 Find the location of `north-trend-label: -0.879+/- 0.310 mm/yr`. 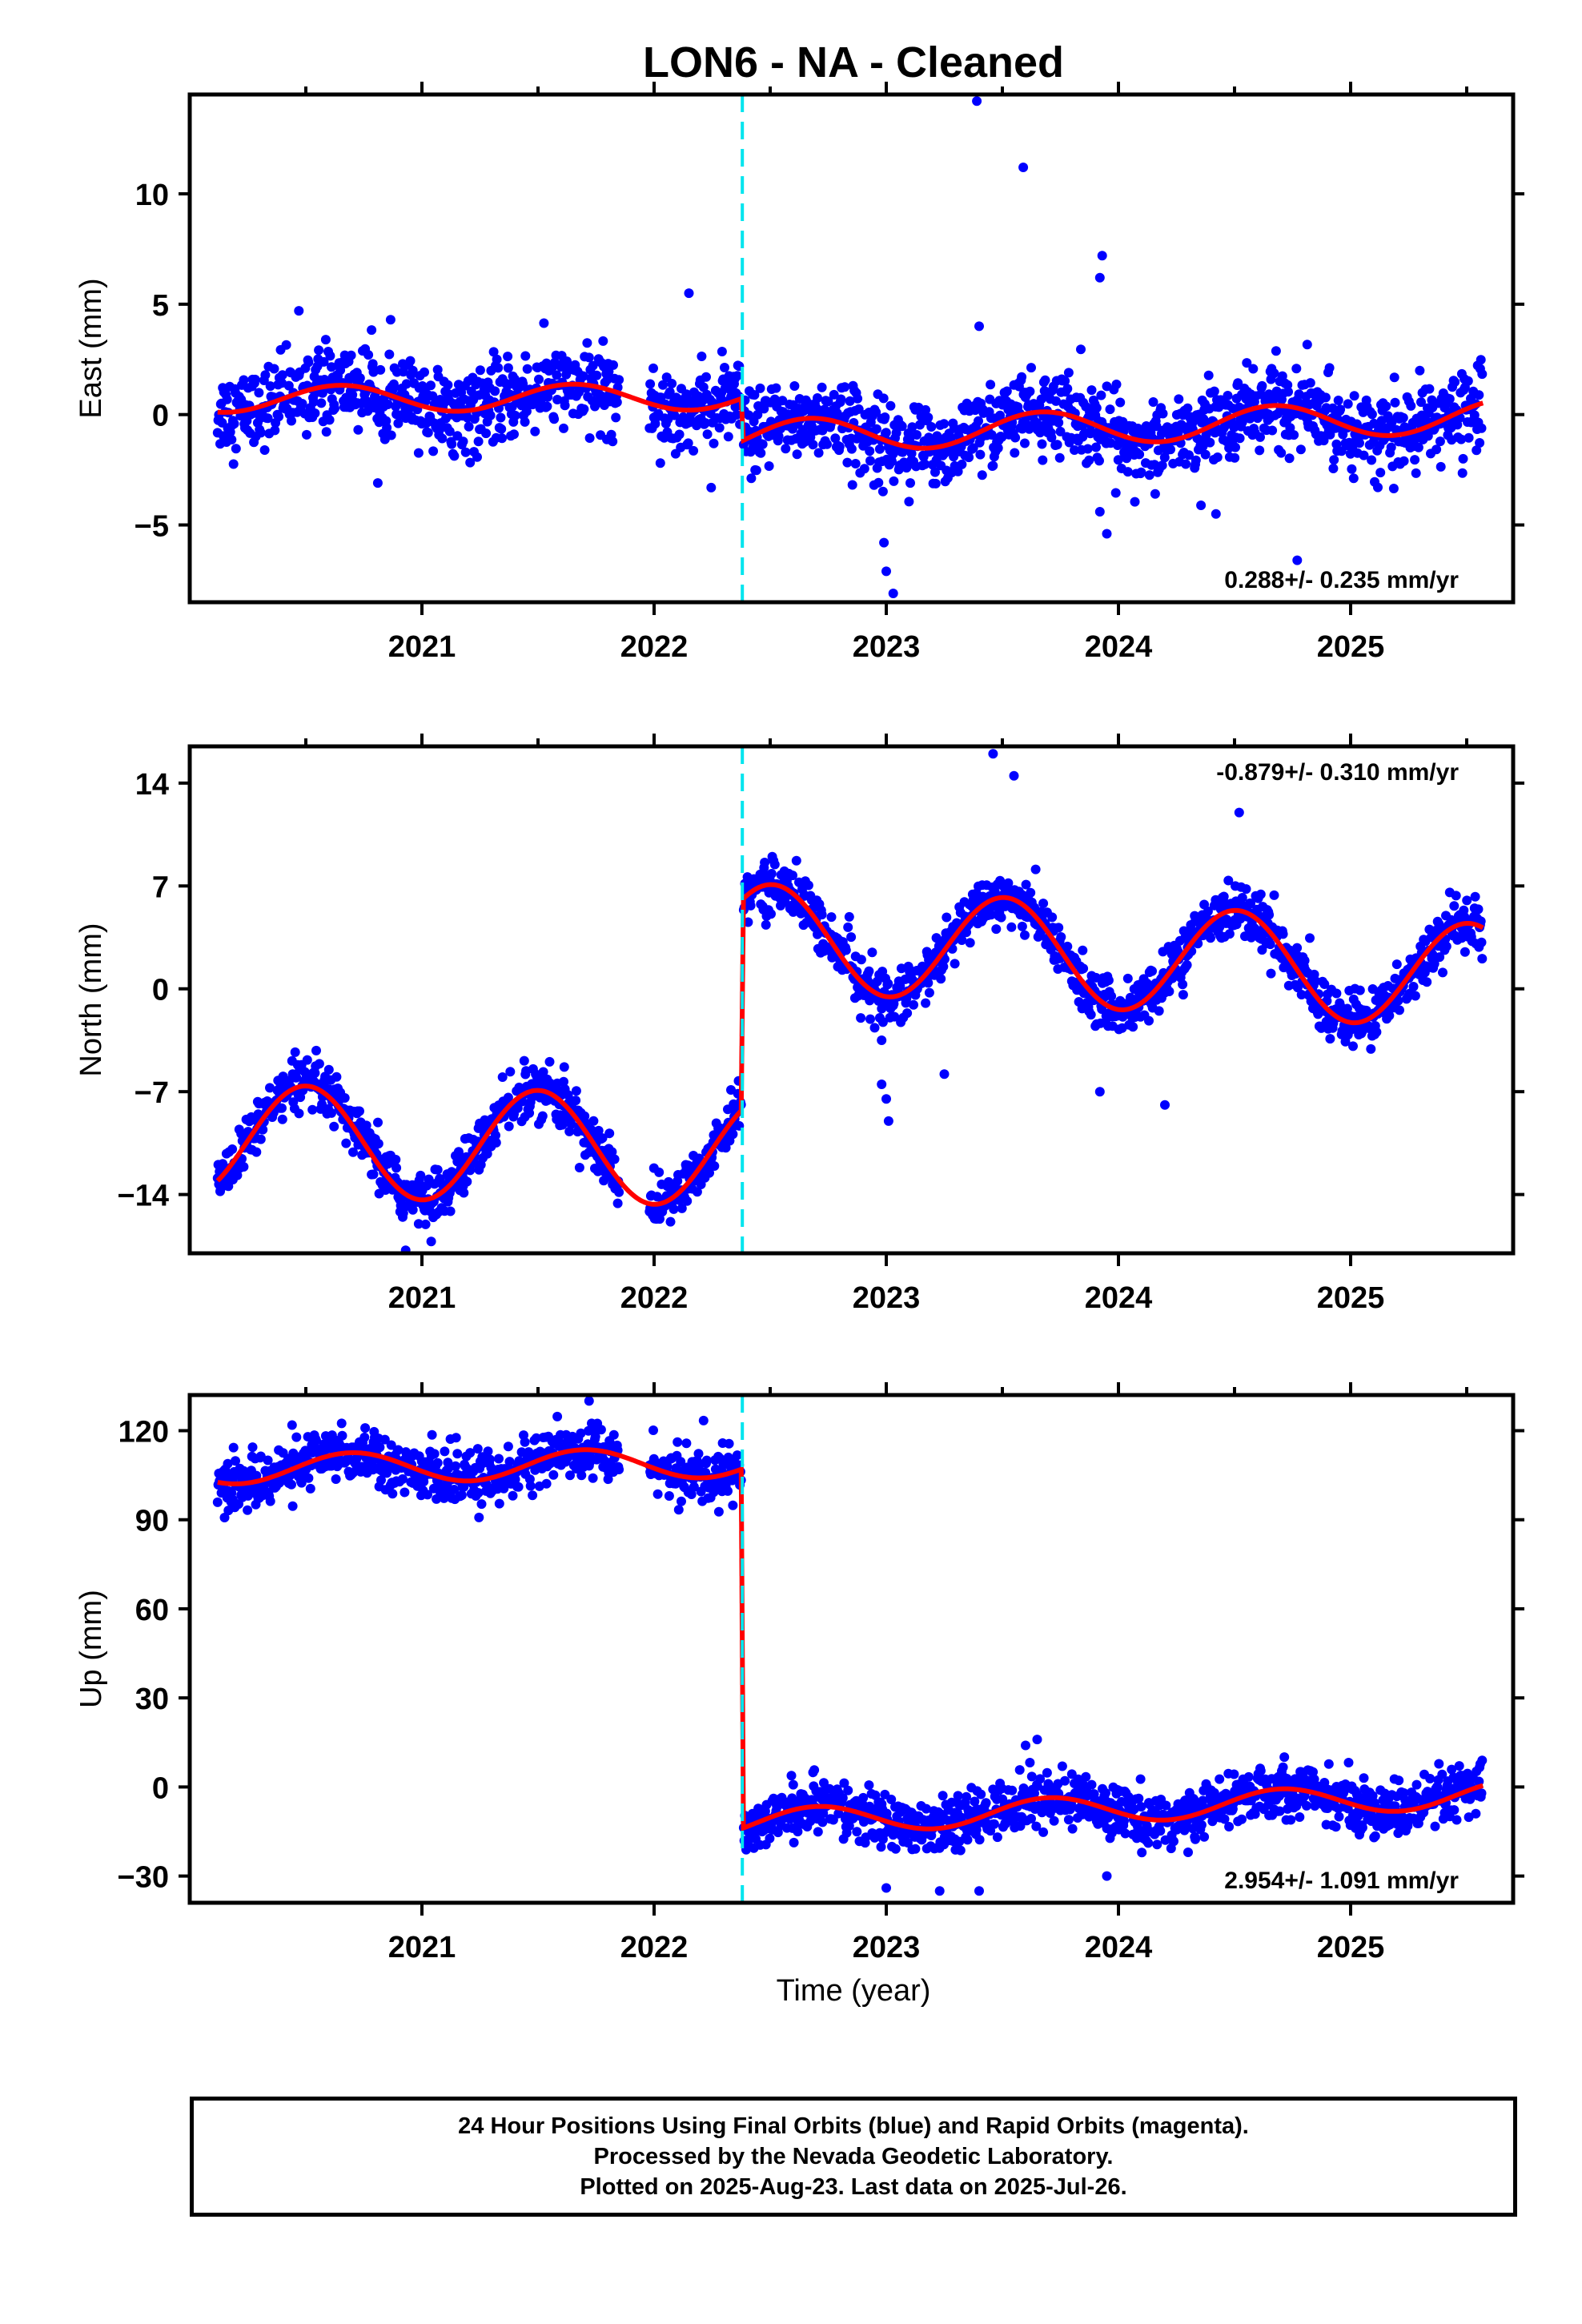

north-trend-label: -0.879+/- 0.310 mm/yr is located at coordinates (1337, 772).